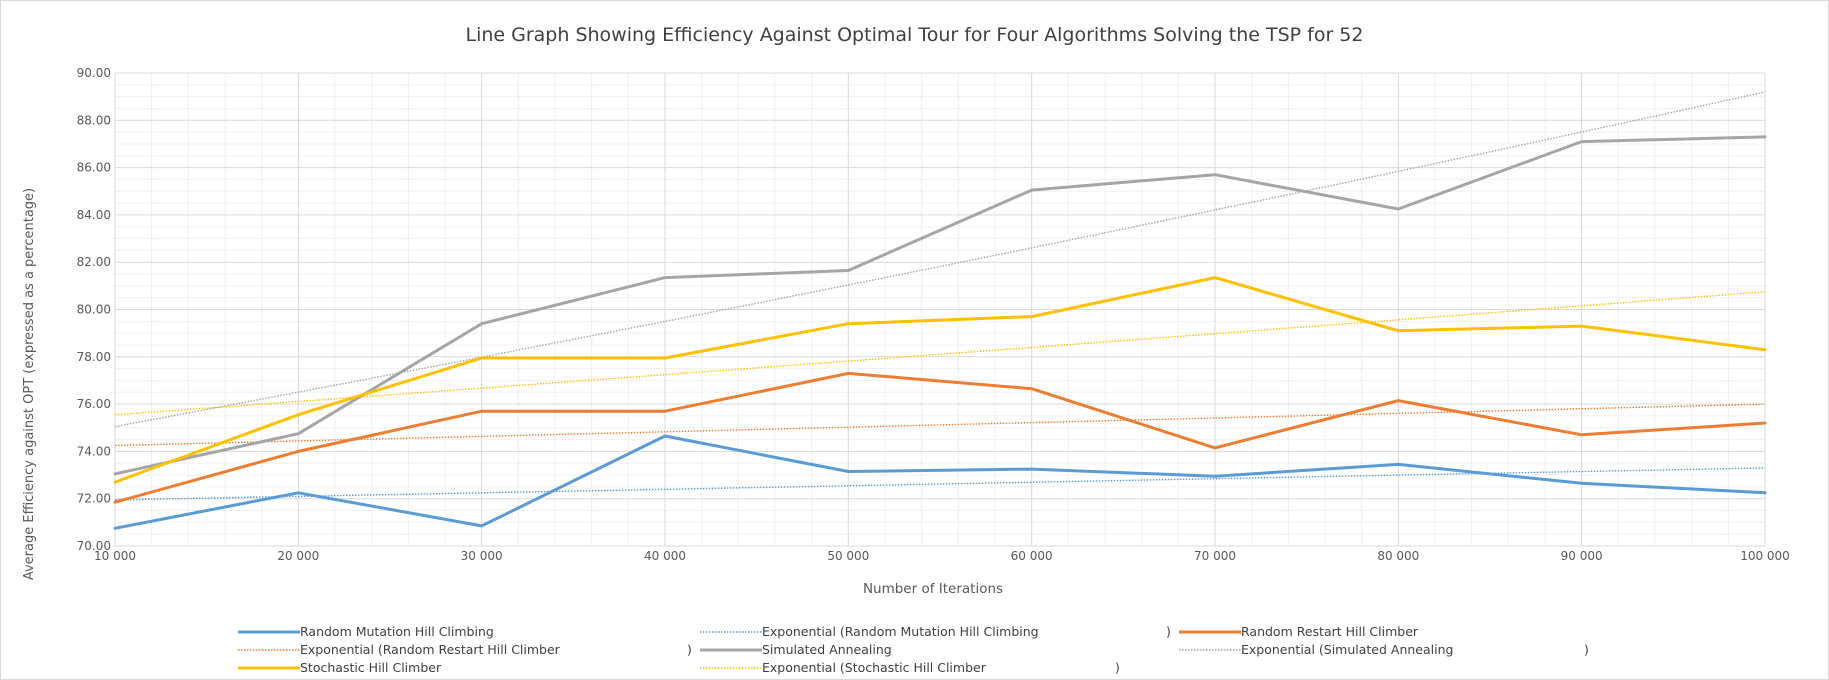 This screenshot has width=1829, height=680. Describe the element at coordinates (94, 499) in the screenshot. I see `y-tick-label: 72.00` at that location.